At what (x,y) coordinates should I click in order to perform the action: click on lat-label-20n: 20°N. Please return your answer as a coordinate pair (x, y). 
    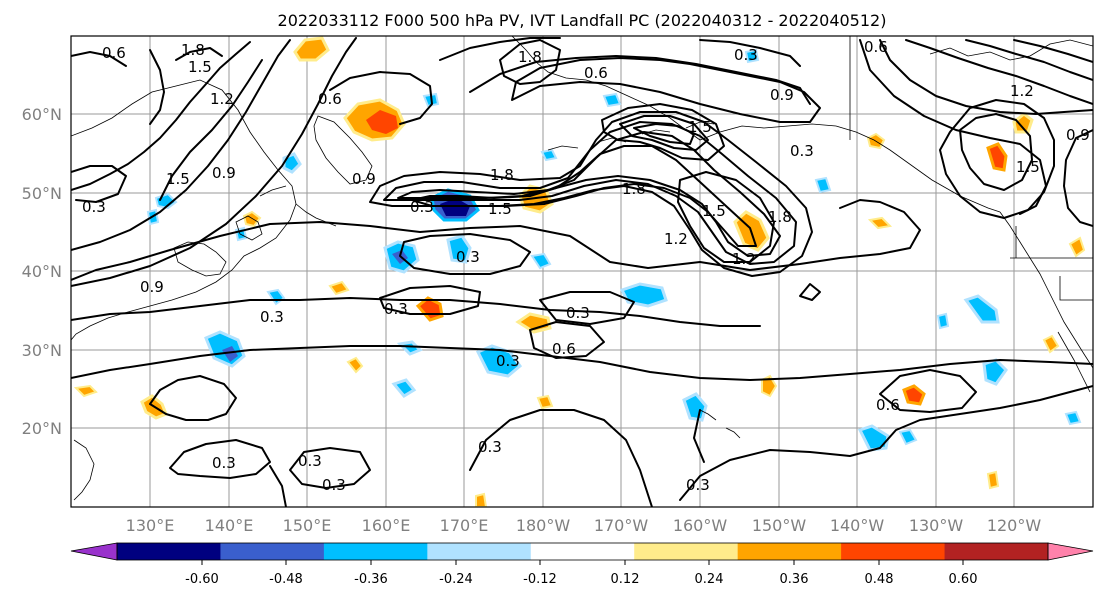
    Looking at the image, I should click on (42, 428).